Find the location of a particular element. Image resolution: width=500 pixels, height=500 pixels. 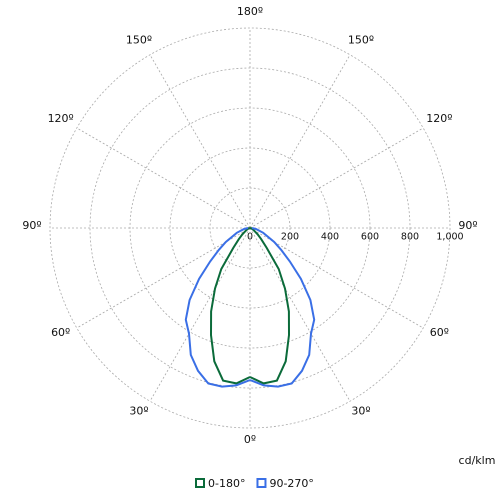

legend-label: 90-270° is located at coordinates (291, 483).